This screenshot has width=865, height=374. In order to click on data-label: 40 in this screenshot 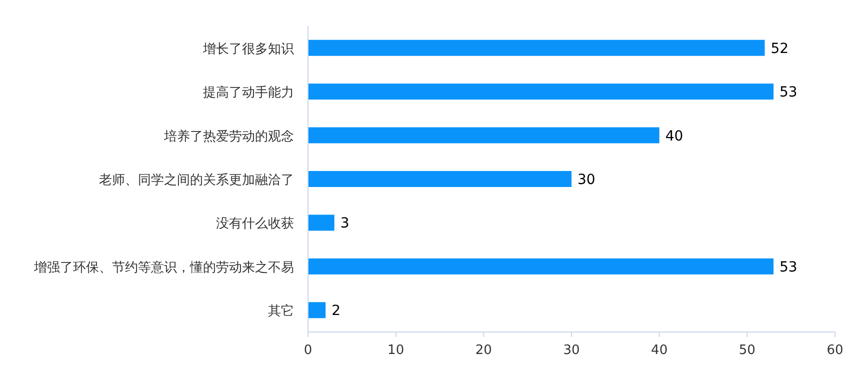, I will do `click(674, 136)`.